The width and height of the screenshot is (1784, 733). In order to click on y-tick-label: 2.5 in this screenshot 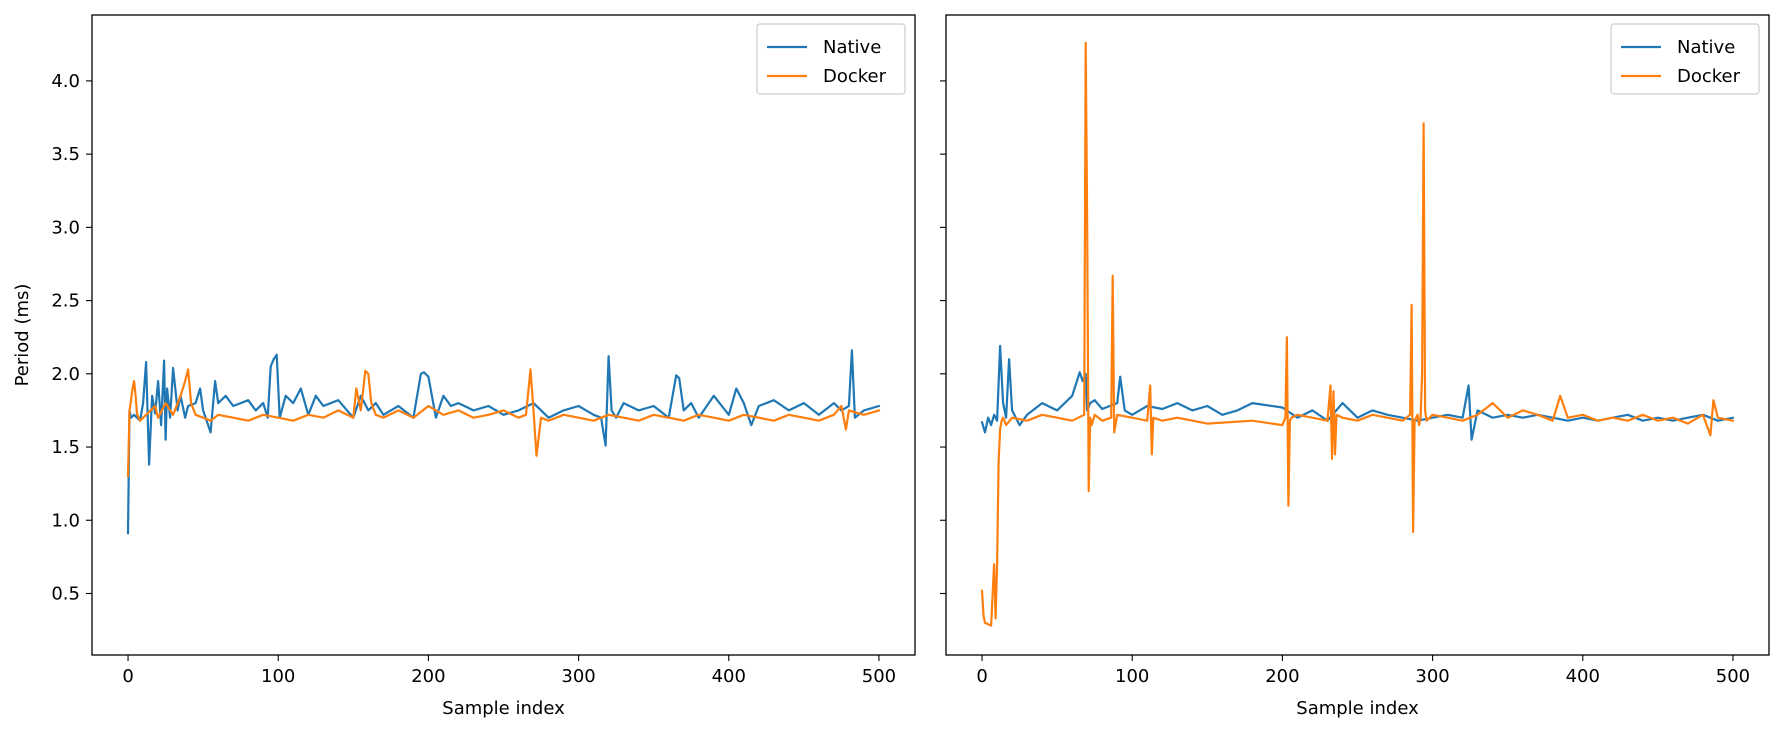, I will do `click(65, 301)`.